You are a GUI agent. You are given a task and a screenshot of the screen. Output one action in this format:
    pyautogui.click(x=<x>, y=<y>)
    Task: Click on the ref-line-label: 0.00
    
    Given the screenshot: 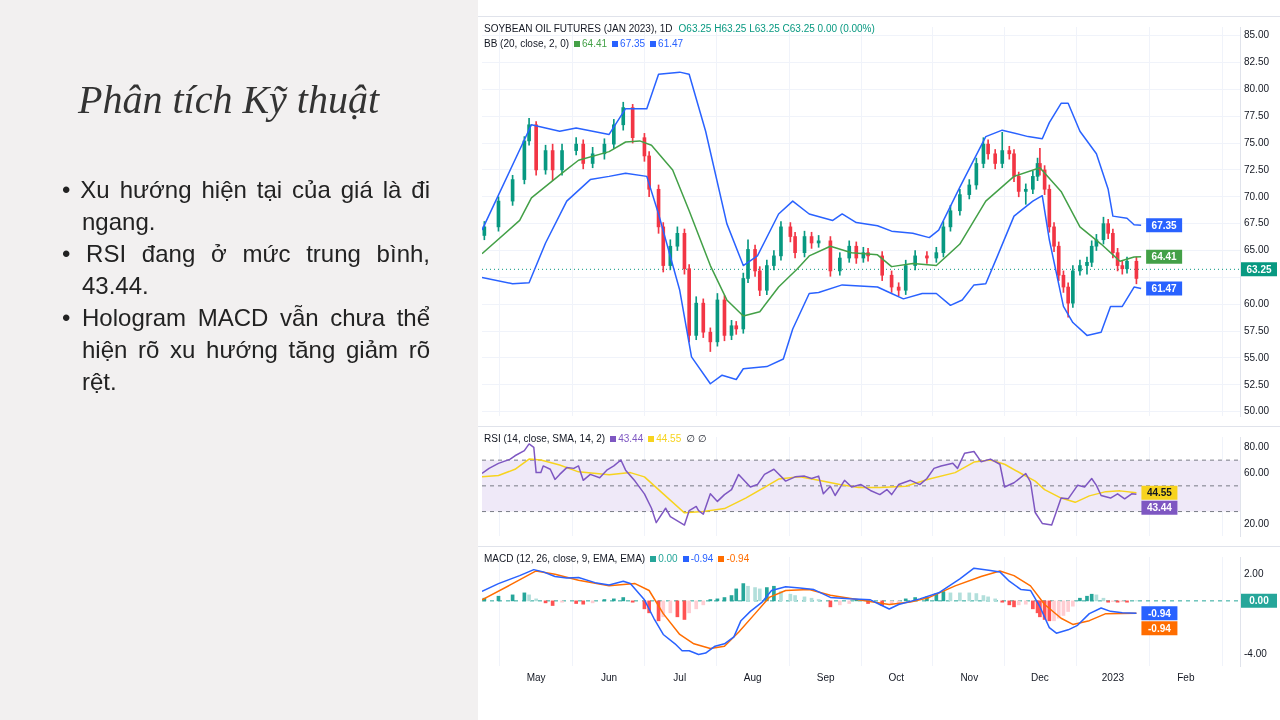 What is the action you would take?
    pyautogui.click(x=1259, y=601)
    